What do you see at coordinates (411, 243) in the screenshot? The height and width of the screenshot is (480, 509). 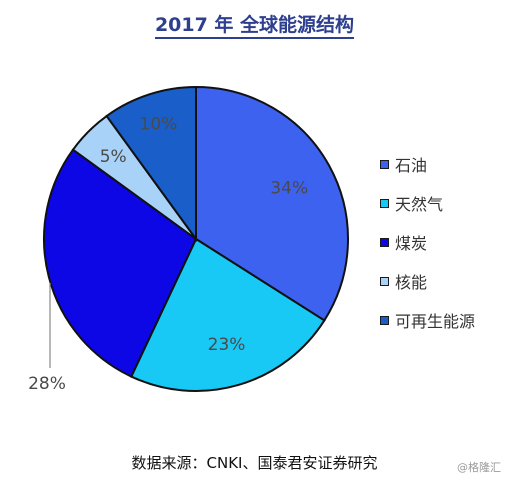 I see `legend-label-coal: 煤炭` at bounding box center [411, 243].